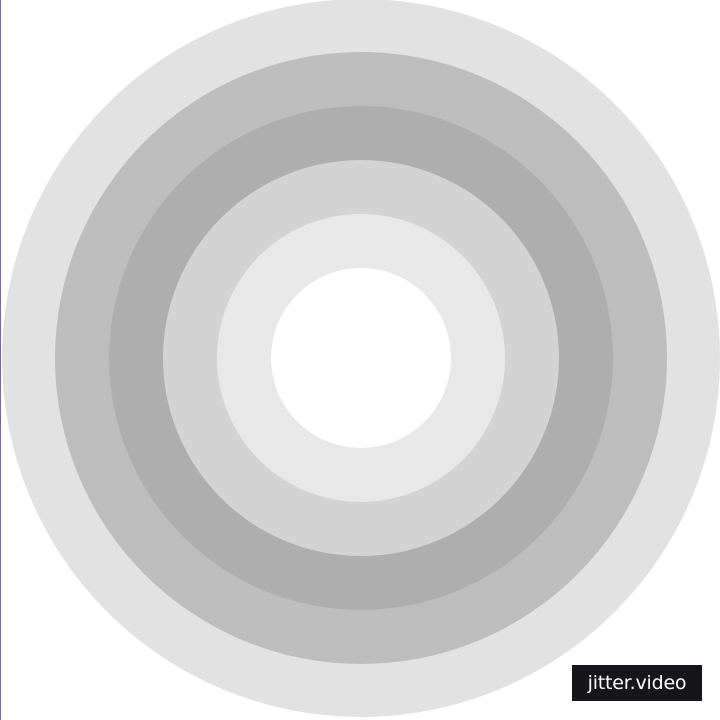  What do you see at coordinates (361, 358) in the screenshot?
I see `ring-center` at bounding box center [361, 358].